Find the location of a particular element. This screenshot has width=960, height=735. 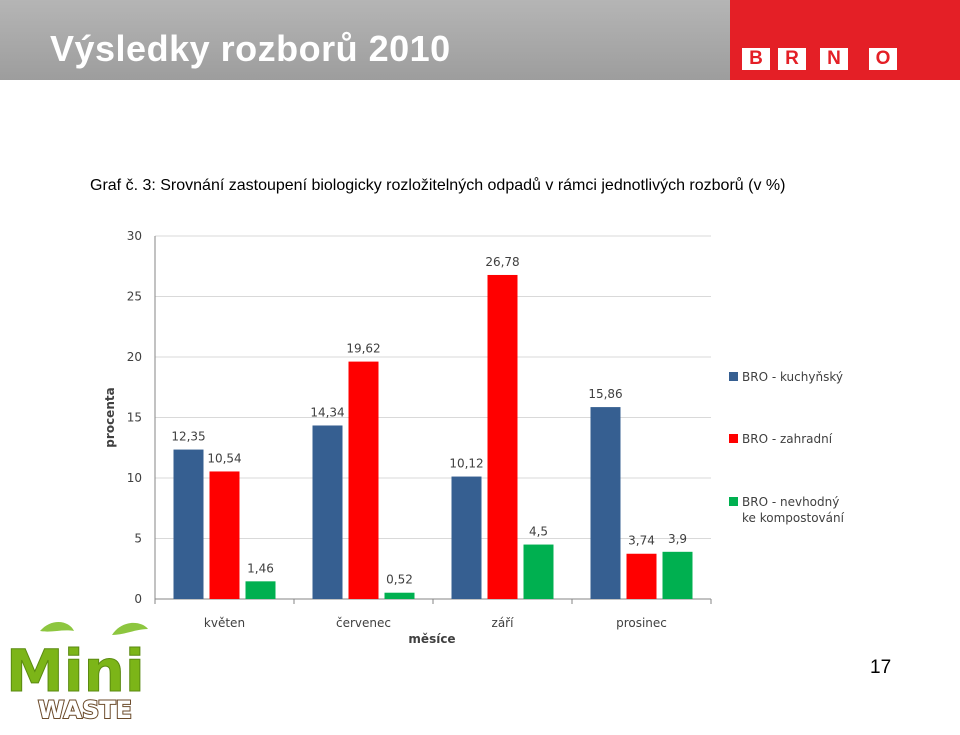

data-label: 3,9 is located at coordinates (677, 539).